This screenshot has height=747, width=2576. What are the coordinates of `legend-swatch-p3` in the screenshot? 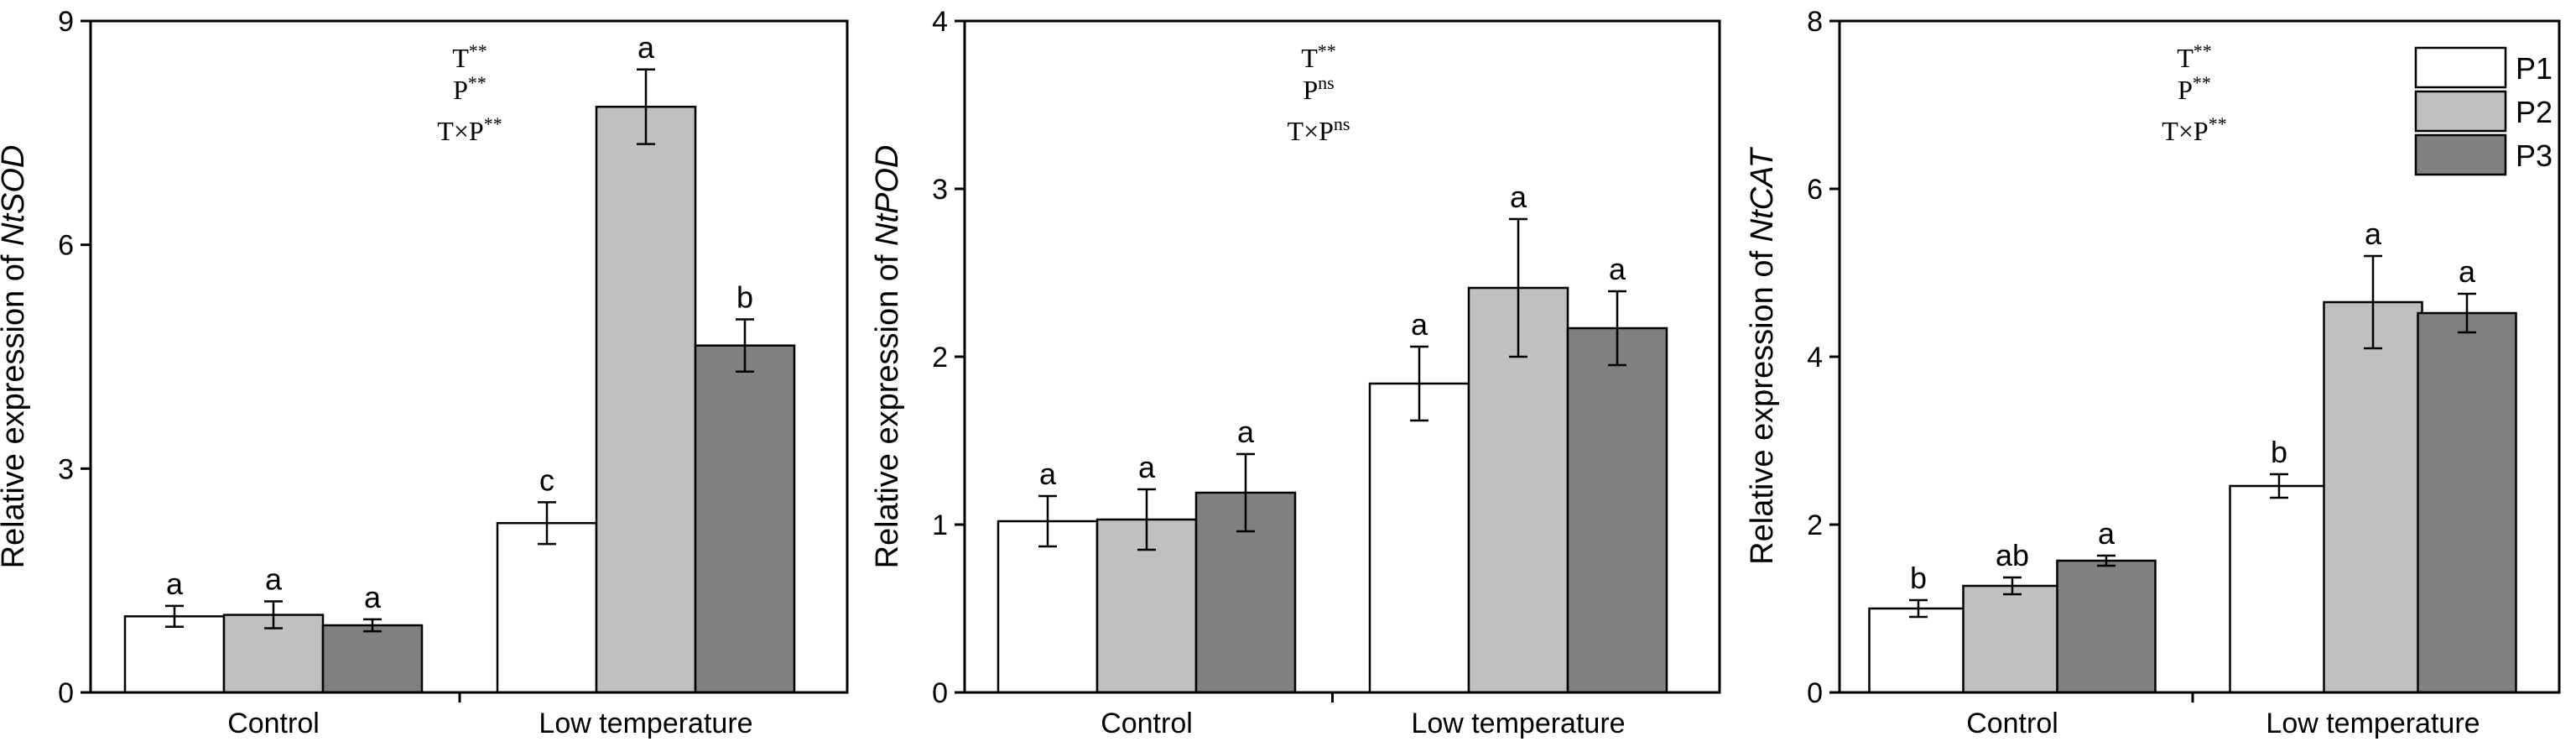 It's located at (2460, 154).